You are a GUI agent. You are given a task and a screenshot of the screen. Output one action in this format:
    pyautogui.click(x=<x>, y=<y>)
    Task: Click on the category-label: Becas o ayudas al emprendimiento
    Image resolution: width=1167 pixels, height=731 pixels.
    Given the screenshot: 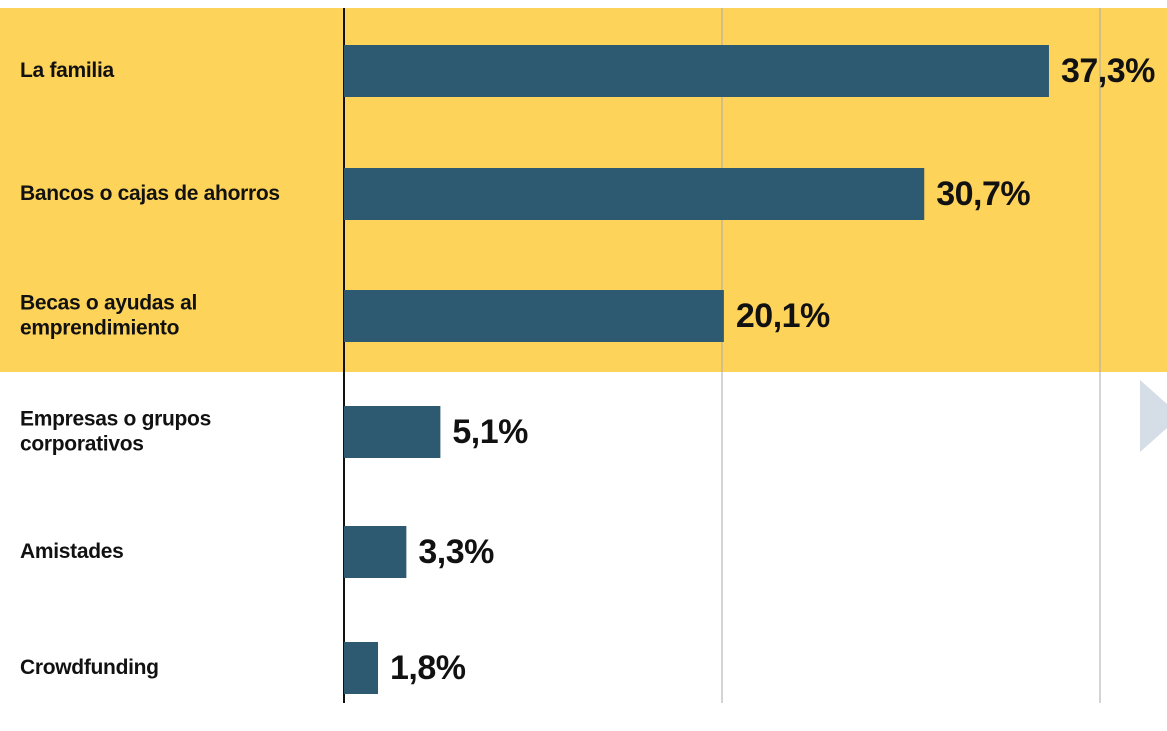 What is the action you would take?
    pyautogui.click(x=108, y=315)
    